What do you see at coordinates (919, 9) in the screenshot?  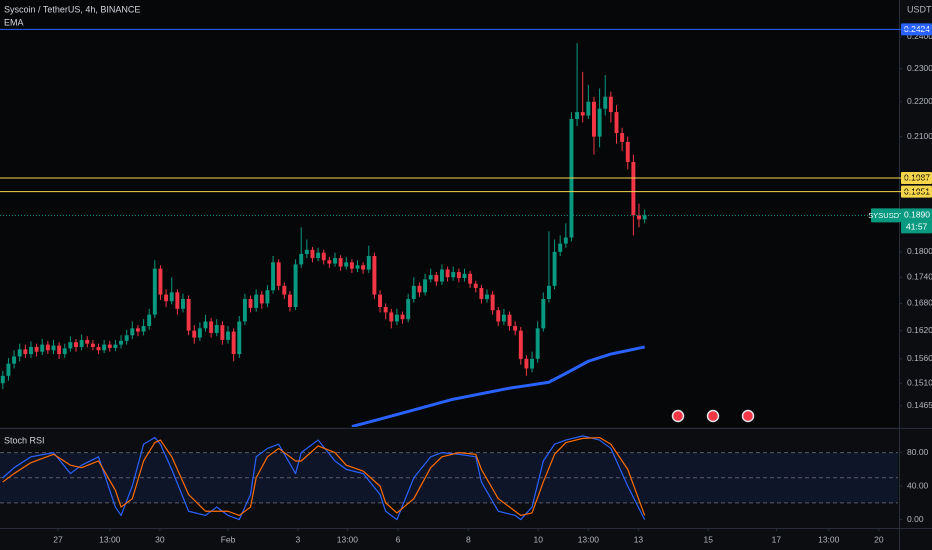 I see `currency-label: USDT` at bounding box center [919, 9].